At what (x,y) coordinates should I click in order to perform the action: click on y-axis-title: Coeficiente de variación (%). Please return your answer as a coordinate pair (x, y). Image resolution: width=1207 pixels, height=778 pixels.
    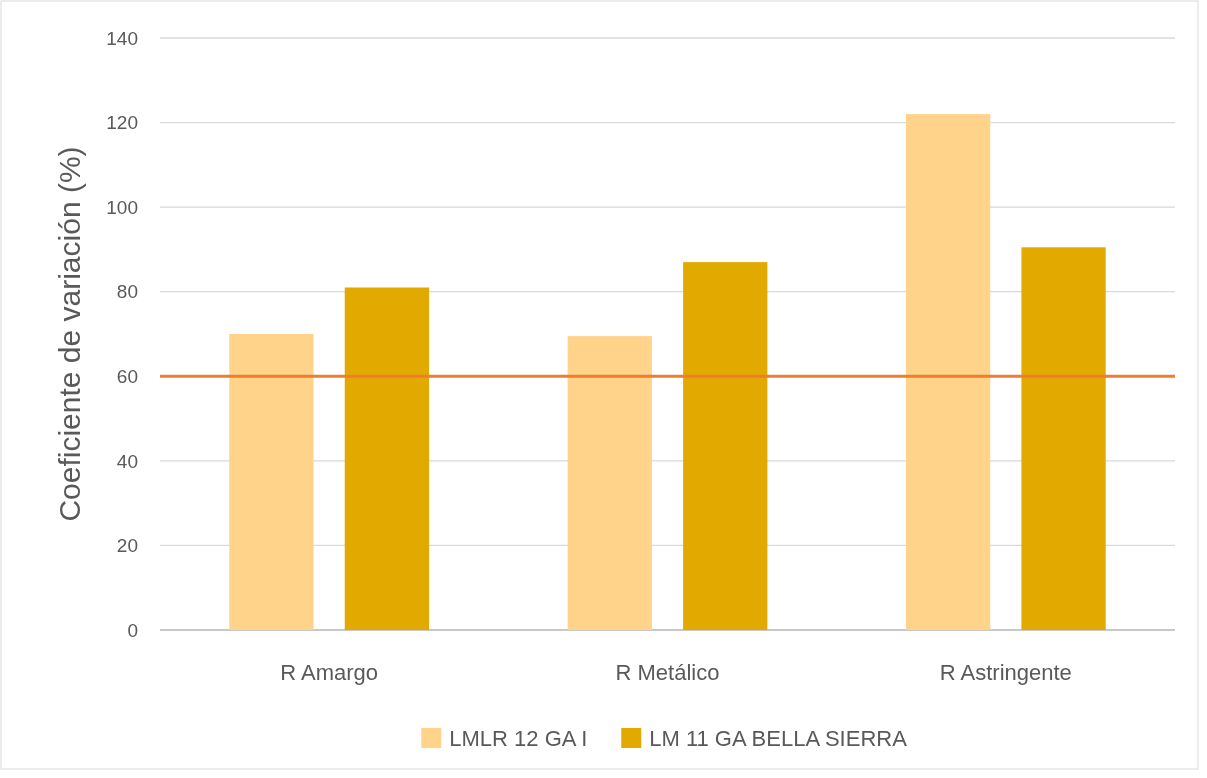
    Looking at the image, I should click on (69, 334).